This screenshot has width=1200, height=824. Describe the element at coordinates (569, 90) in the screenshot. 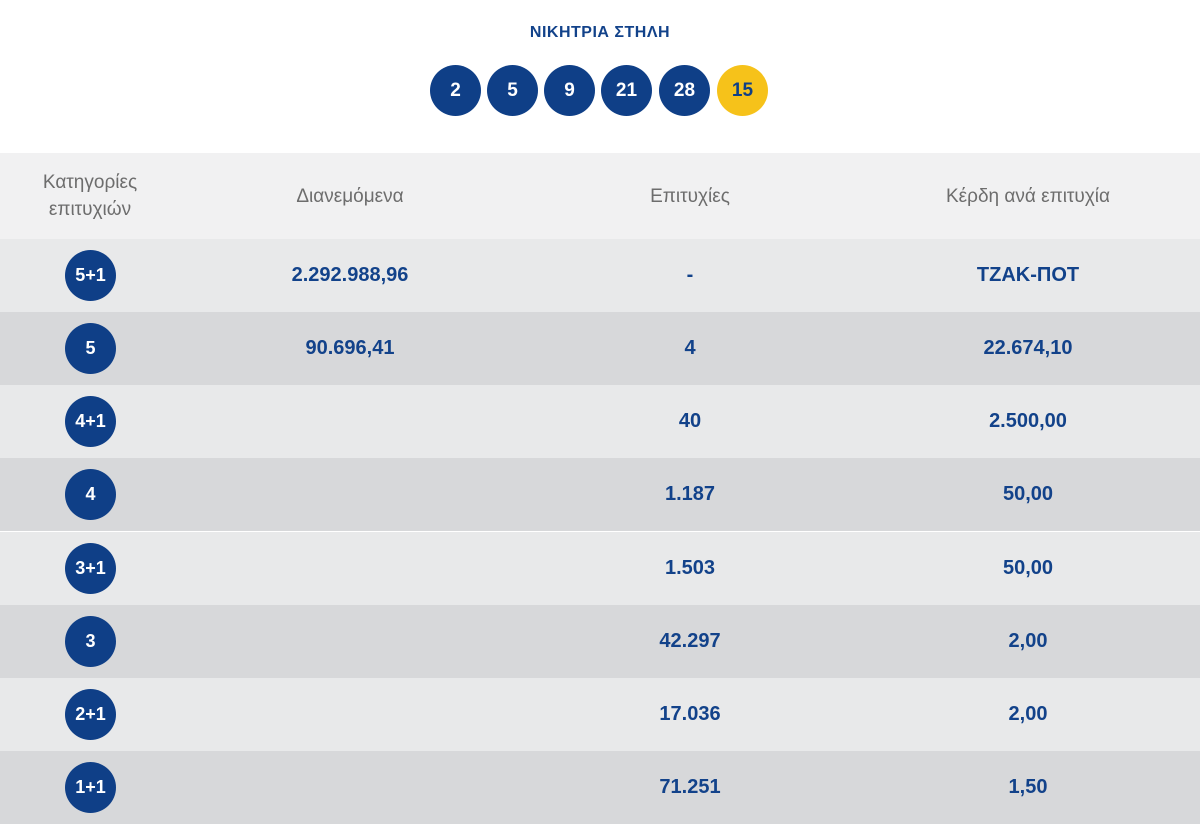

I see `number-ball: 9` at that location.